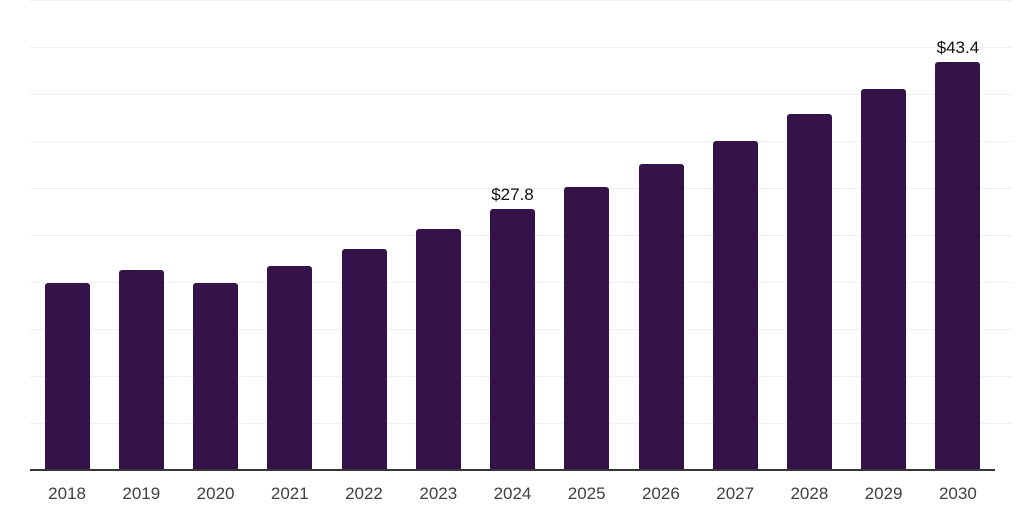 This screenshot has height=512, width=1024. I want to click on data-label-2030: $43.4, so click(958, 48).